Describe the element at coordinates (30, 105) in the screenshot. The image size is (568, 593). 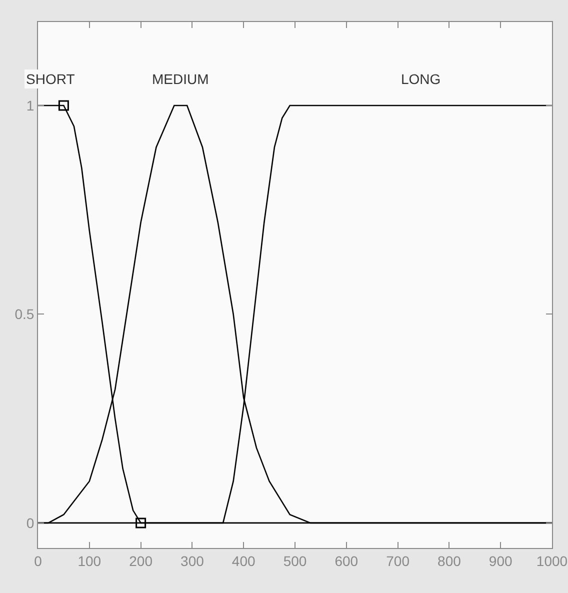
I see `y-tick-label: 1` at that location.